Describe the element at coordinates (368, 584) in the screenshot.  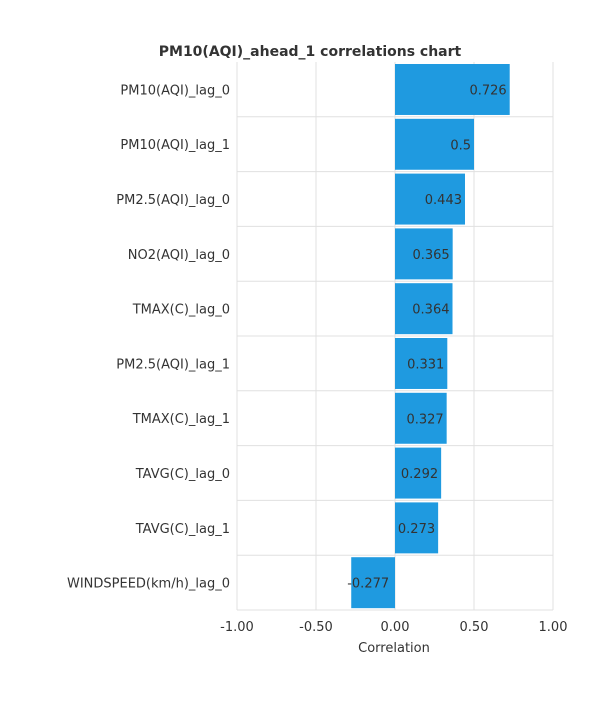
I see `bar-value-label: -0.277` at that location.